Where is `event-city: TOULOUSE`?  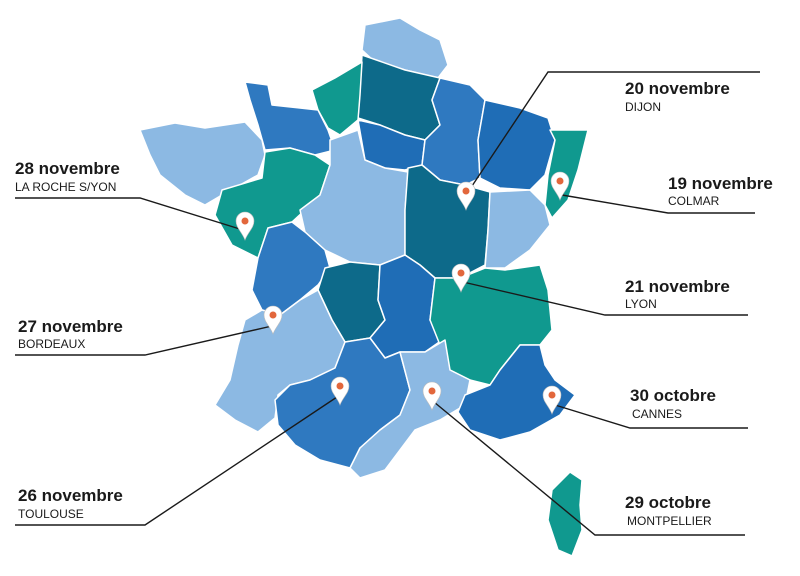
event-city: TOULOUSE is located at coordinates (51, 514).